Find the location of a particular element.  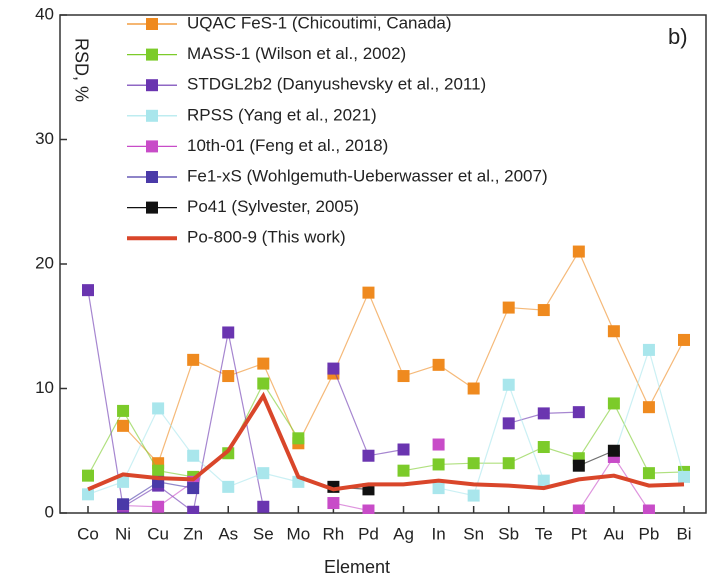

y-tick-label: 30 is located at coordinates (44, 138).